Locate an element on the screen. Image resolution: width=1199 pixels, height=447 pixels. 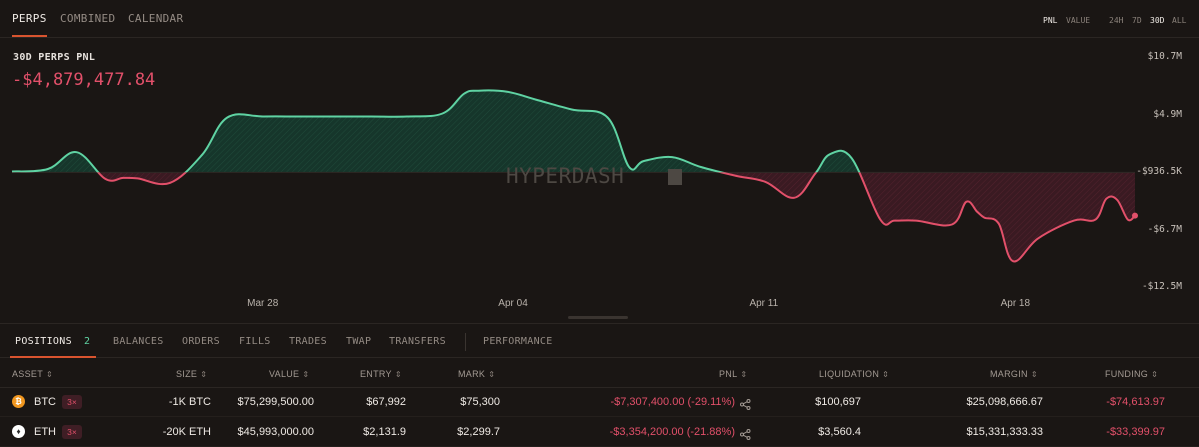
col-margin: MARGIN ⇕ is located at coordinates (1014, 374).